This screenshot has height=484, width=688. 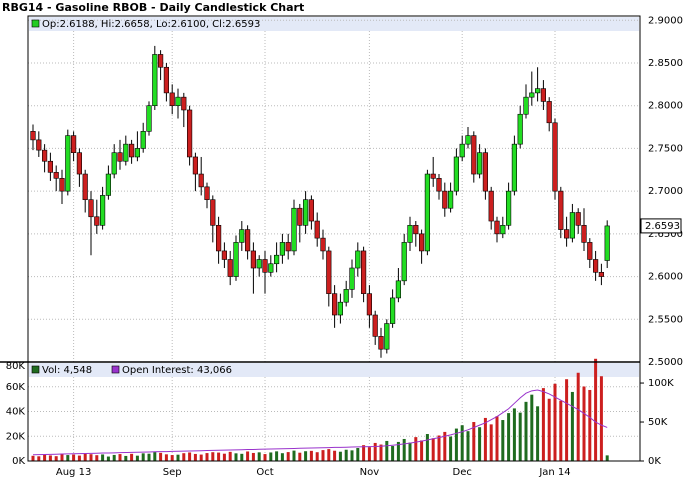 What do you see at coordinates (320, 422) in the screenshot?
I see `open-interest-line` at bounding box center [320, 422].